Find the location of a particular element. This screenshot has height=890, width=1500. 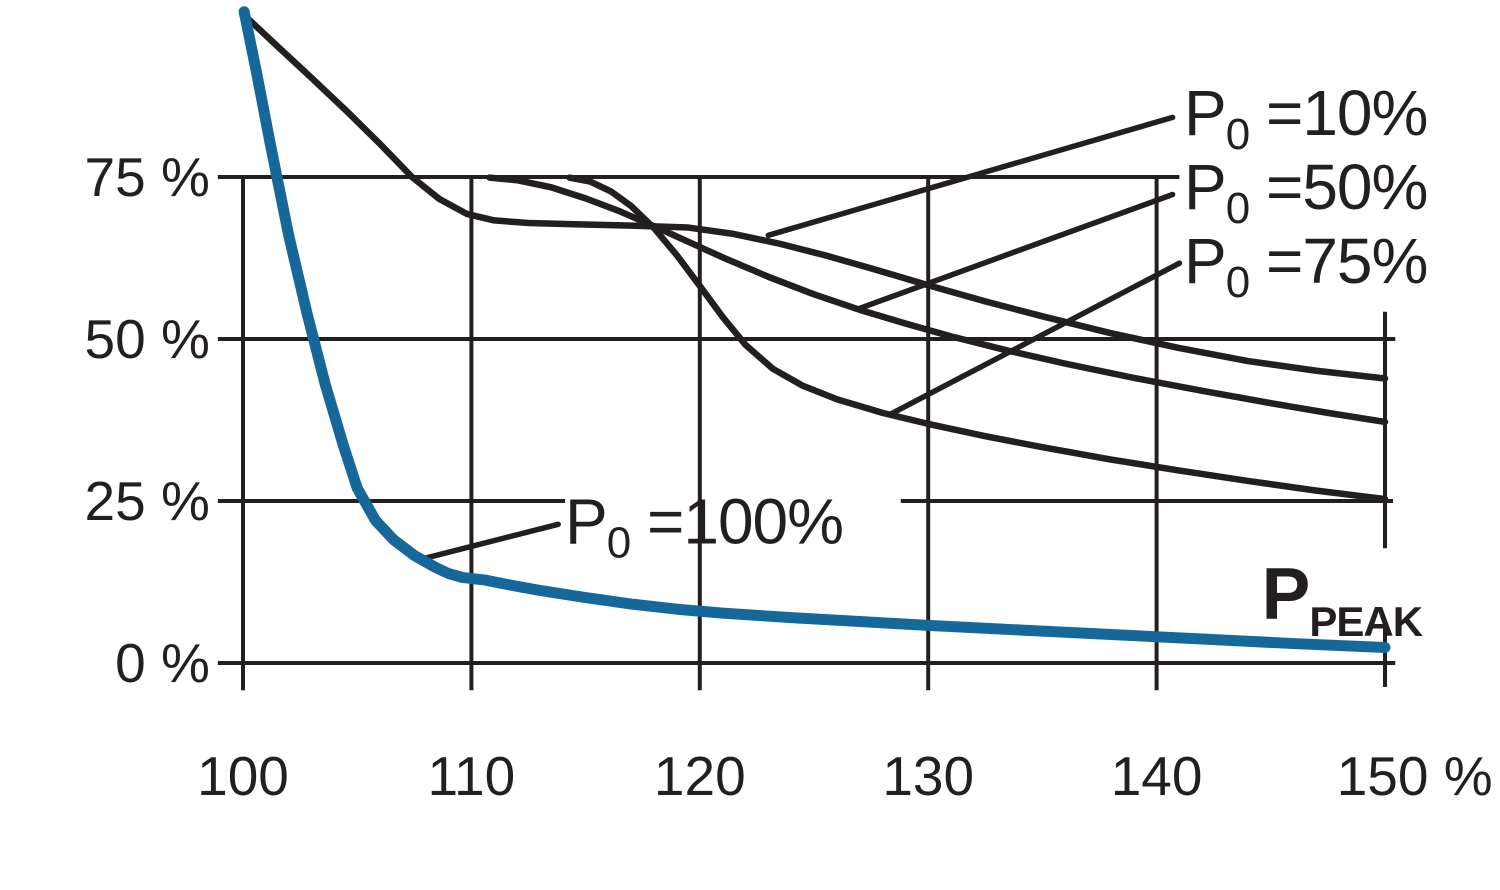

y-tick-label-25: 25 % is located at coordinates (147, 501).